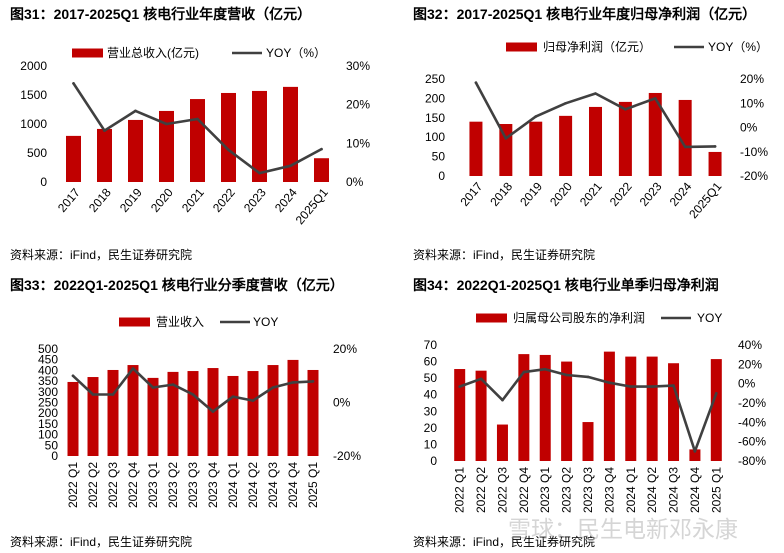 The image size is (784, 553). I want to click on y-left-tick-label: 0, so click(433, 461).